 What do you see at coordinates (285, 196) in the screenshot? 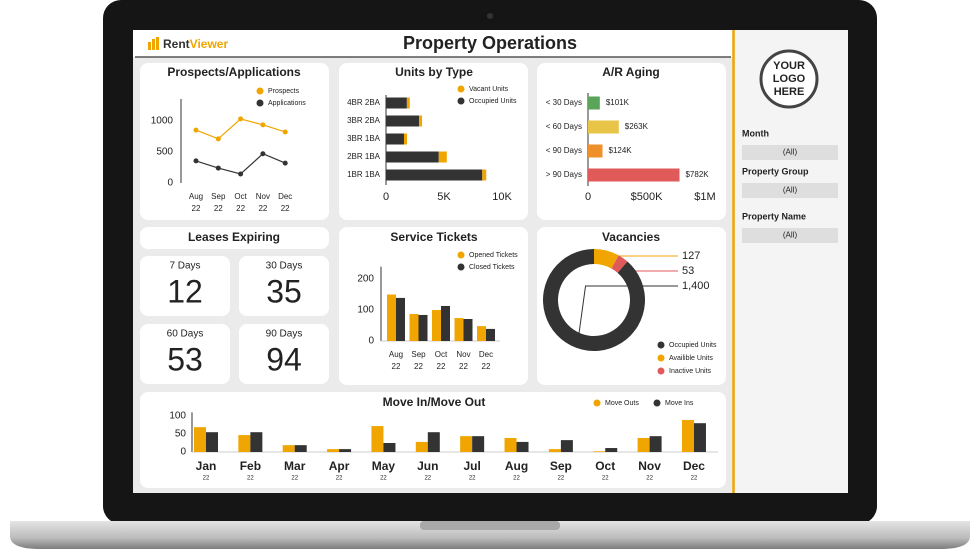
I see `x-tick-label: Dec` at bounding box center [285, 196].